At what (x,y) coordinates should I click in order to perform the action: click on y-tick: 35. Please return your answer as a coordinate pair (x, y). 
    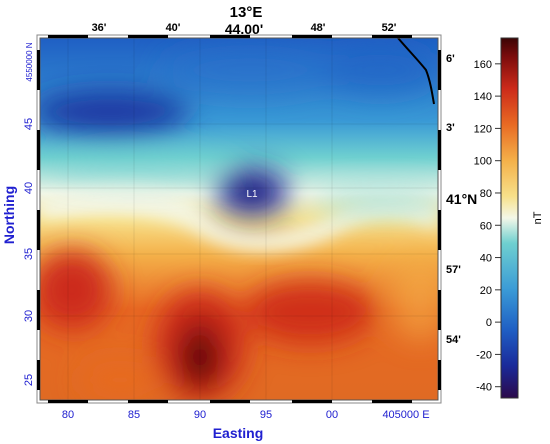
    Looking at the image, I should click on (29, 254).